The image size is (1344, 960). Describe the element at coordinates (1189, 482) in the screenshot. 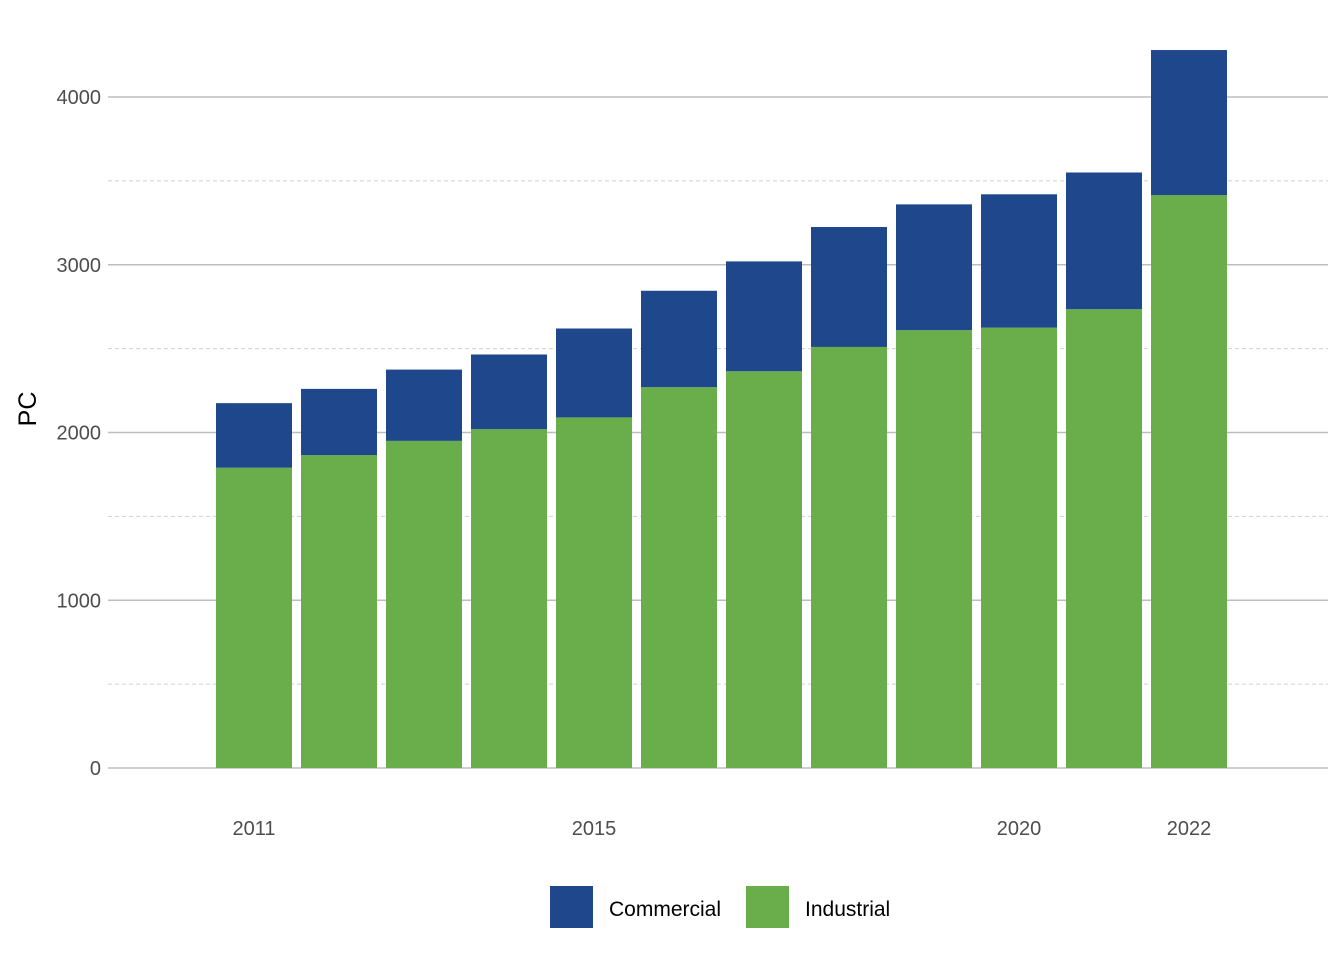

I see `bar-industrial-2022` at that location.